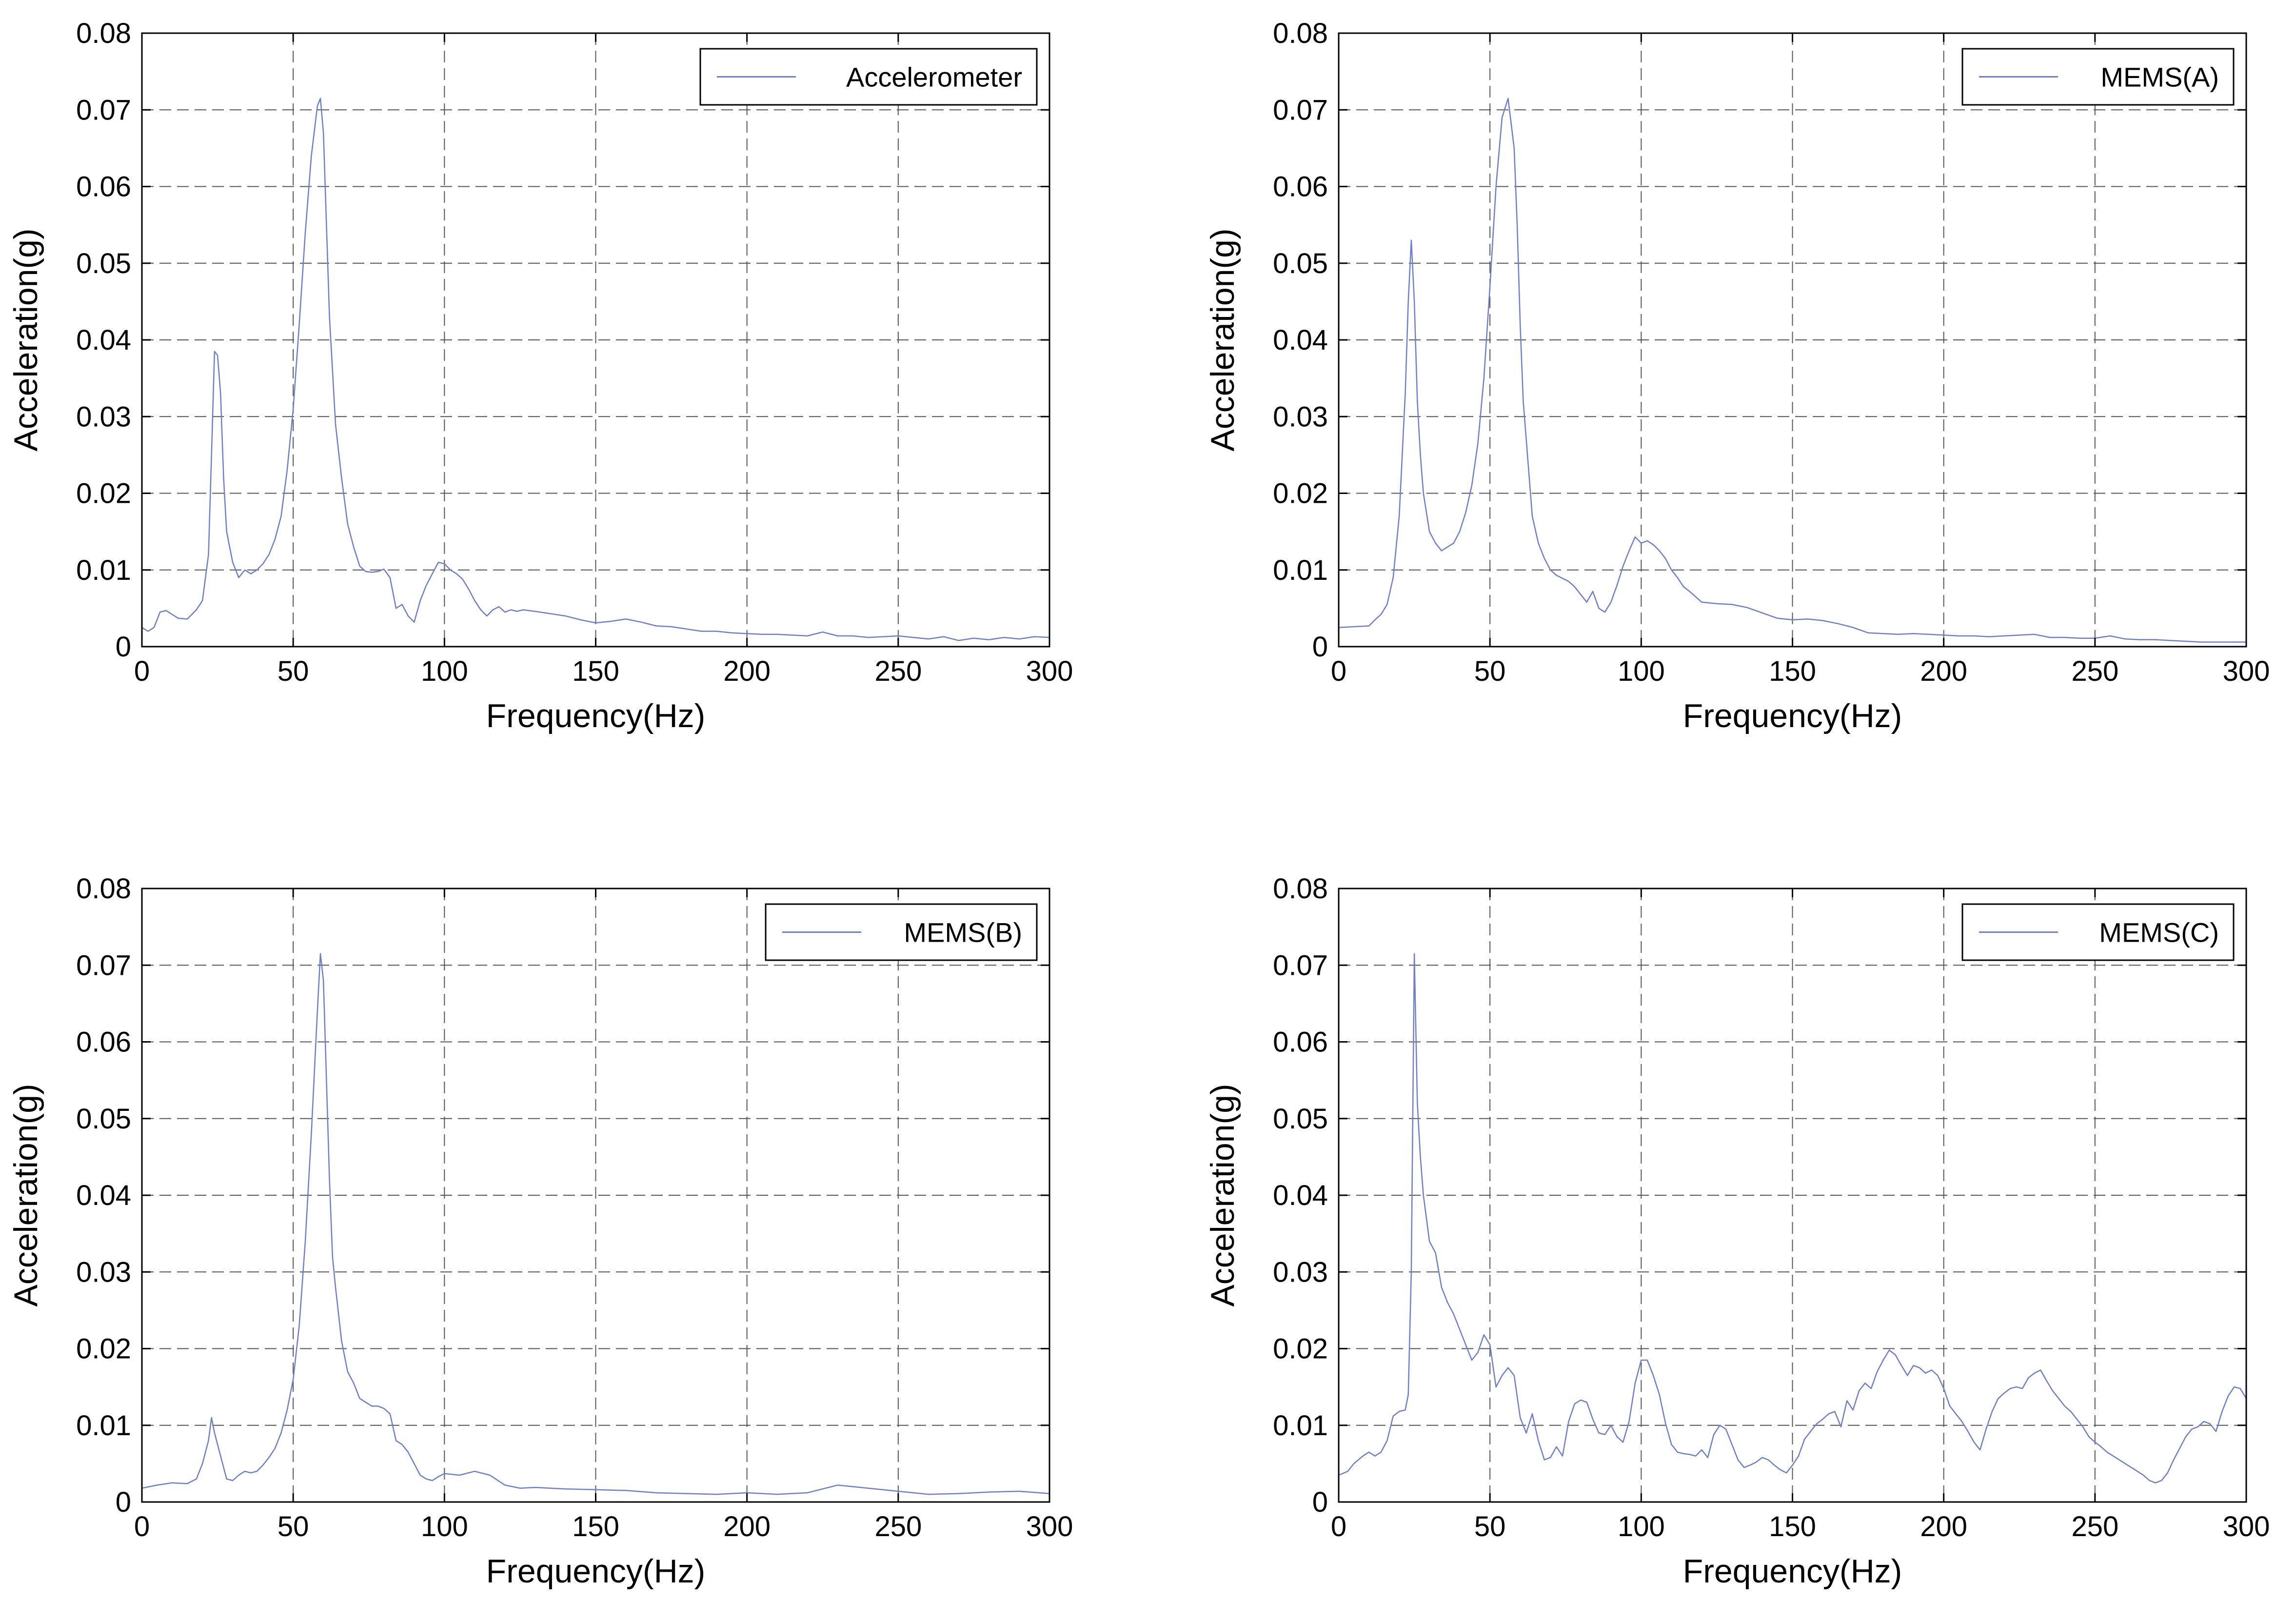  I want to click on legend-entry: Accelerometer, so click(934, 77).